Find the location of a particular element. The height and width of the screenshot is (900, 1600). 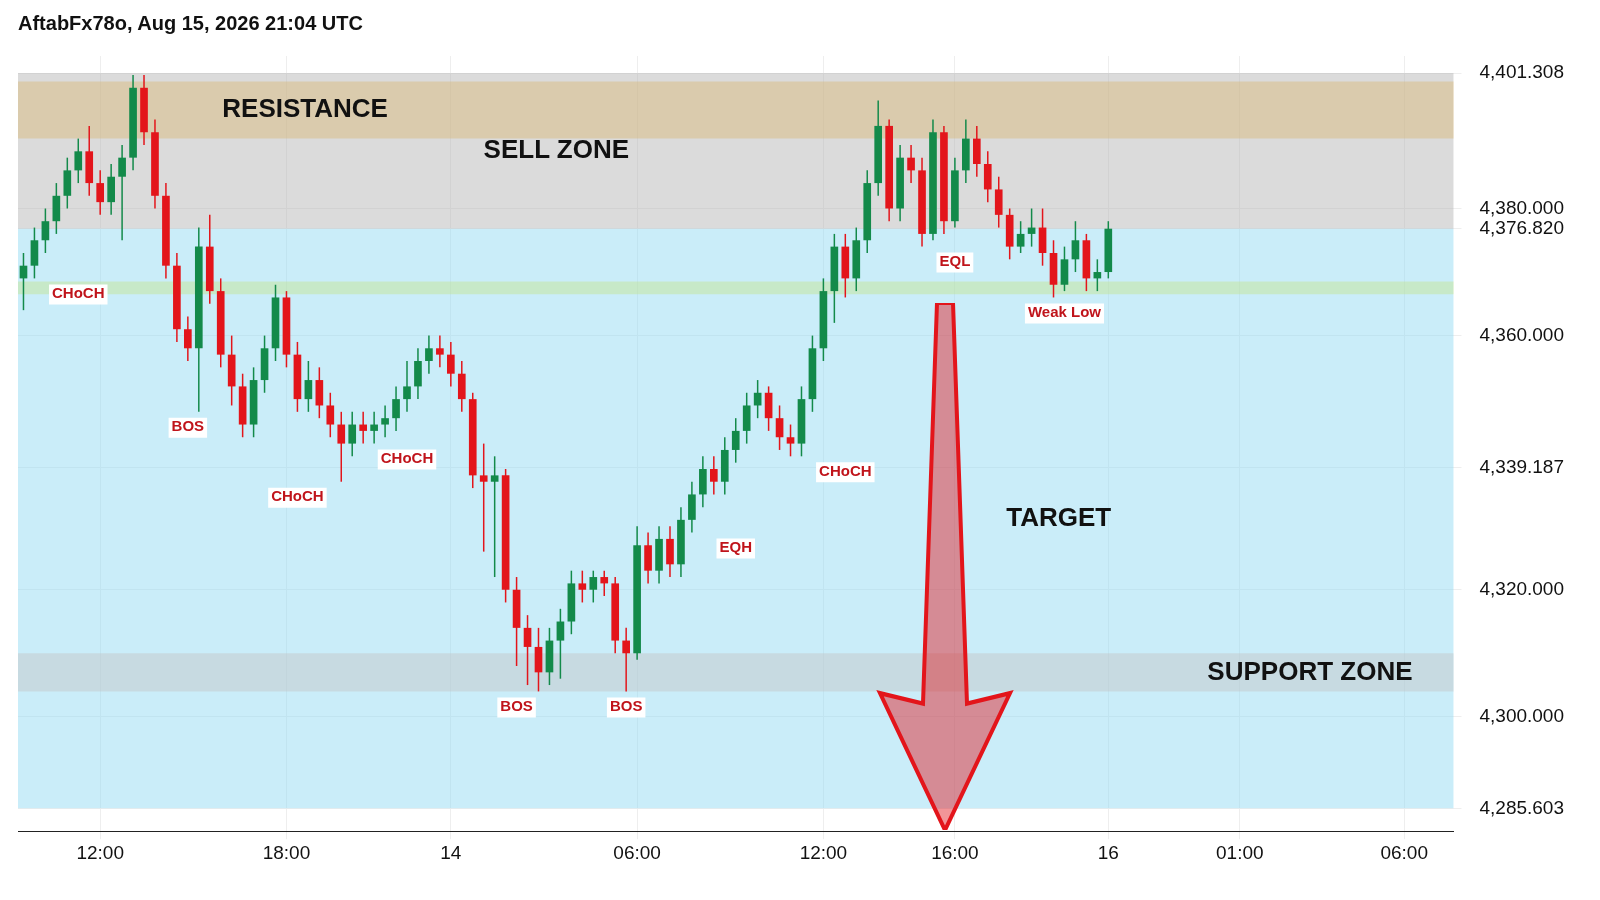

y-tick-label: 4,401.308 is located at coordinates (1522, 72).